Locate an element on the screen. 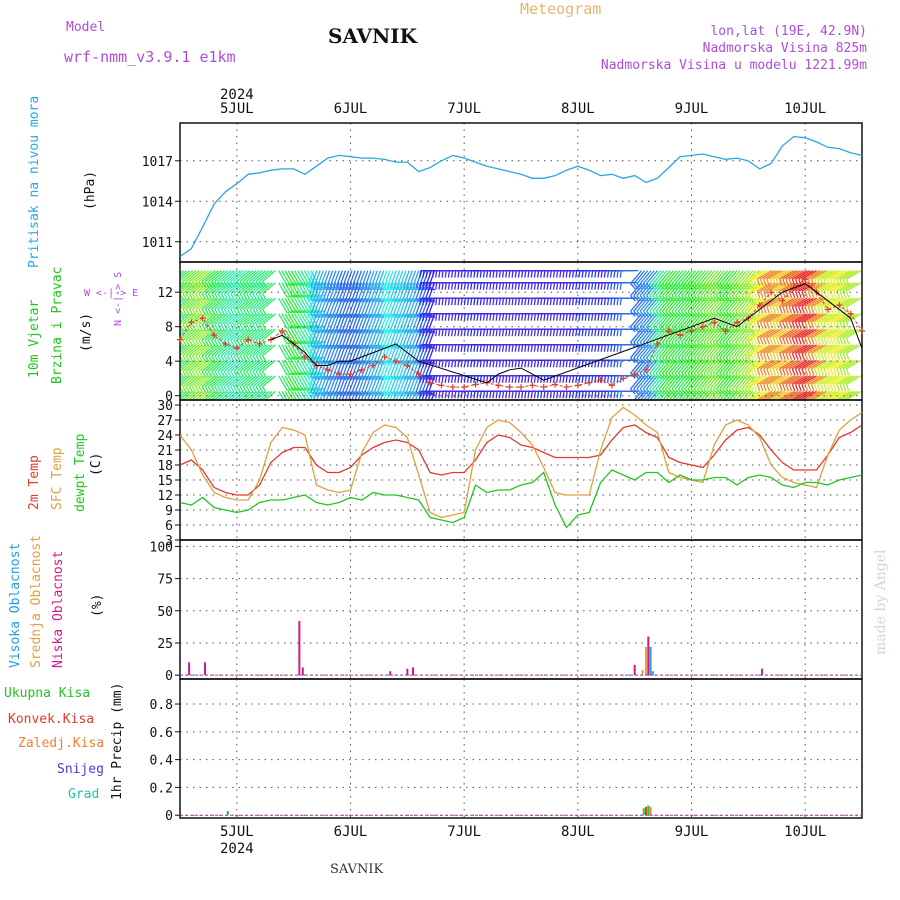  compass-we-label: W <-|-> E is located at coordinates (111, 293).